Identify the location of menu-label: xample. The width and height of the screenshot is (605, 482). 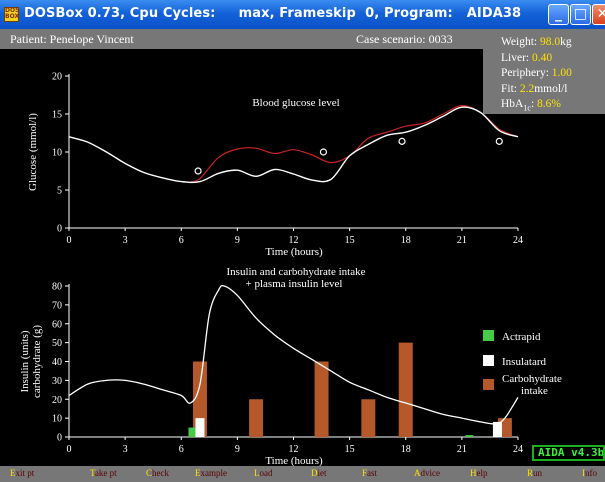
(214, 473).